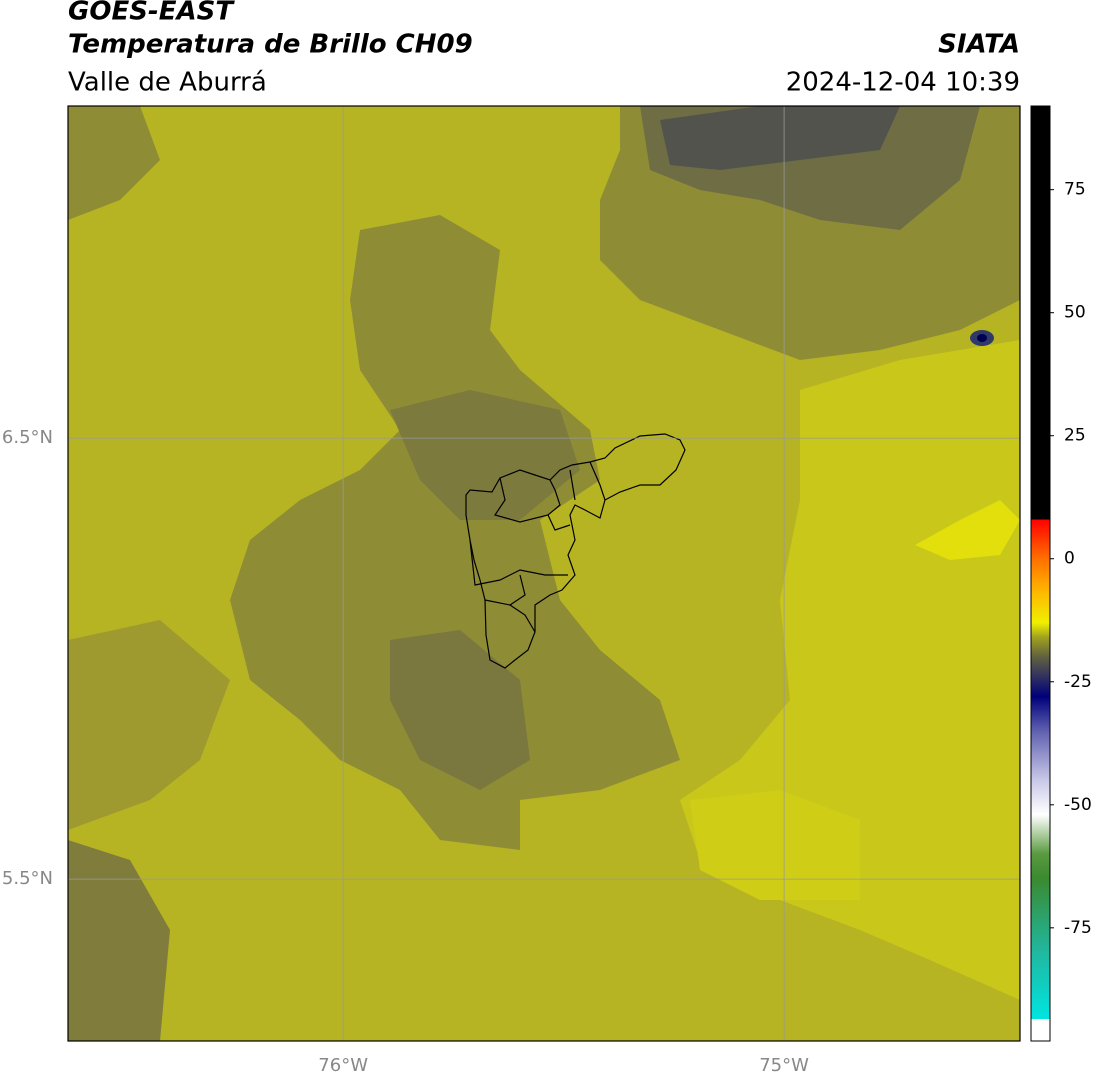  I want to click on x-tick-label: 75°W, so click(784, 1065).